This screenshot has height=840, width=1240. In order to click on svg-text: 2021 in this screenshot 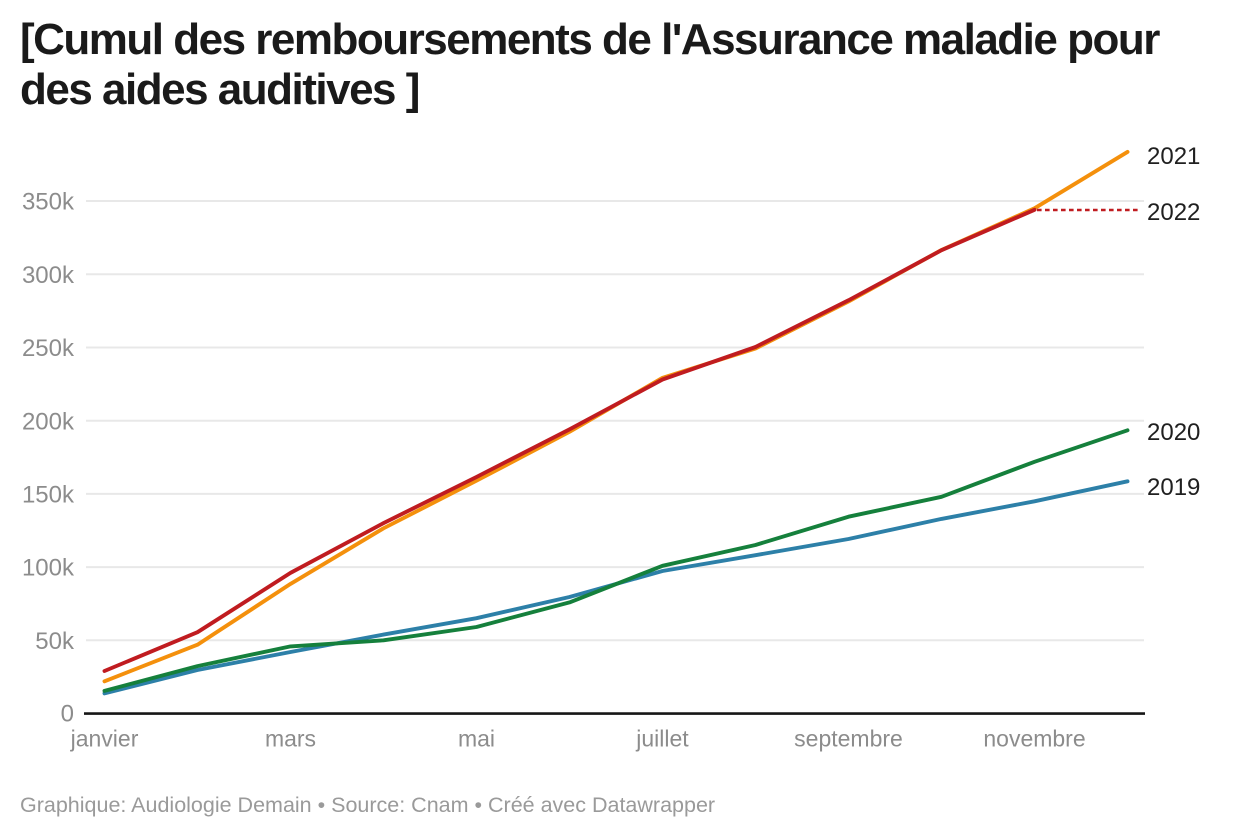, I will do `click(1173, 156)`.